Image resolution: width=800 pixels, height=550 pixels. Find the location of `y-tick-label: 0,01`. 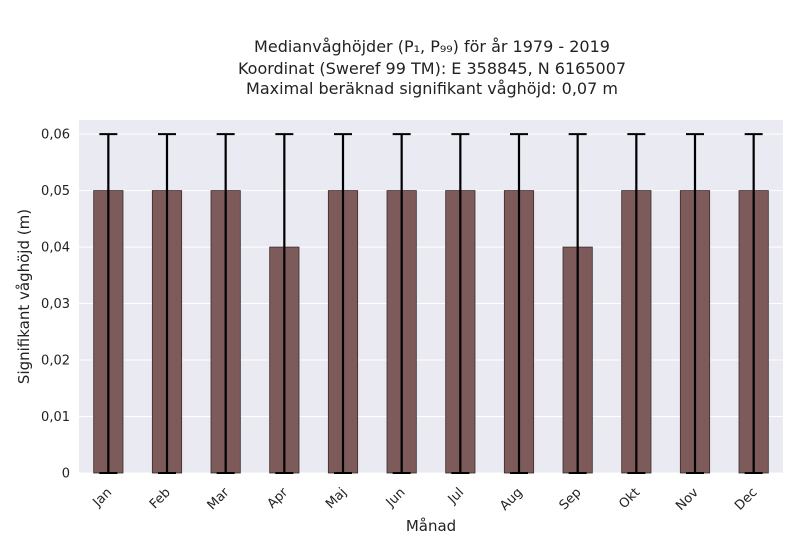

y-tick-label: 0,01 is located at coordinates (55, 417).